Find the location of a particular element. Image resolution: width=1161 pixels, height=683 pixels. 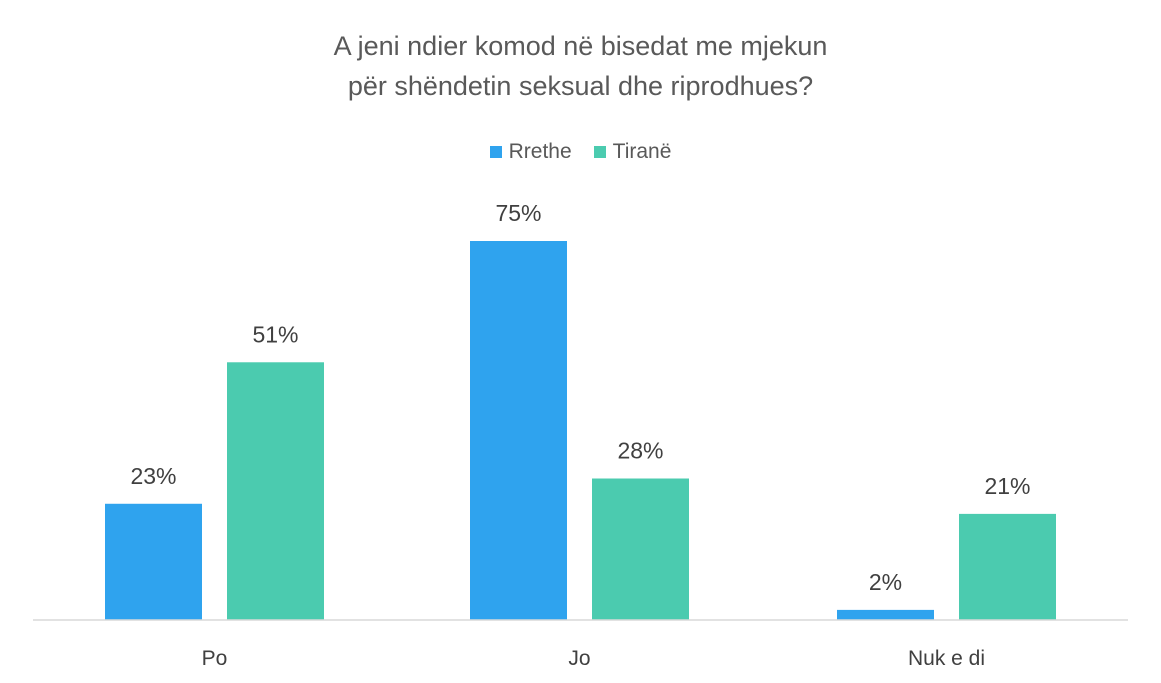

data-label-rrethe-0: 23% is located at coordinates (153, 476).